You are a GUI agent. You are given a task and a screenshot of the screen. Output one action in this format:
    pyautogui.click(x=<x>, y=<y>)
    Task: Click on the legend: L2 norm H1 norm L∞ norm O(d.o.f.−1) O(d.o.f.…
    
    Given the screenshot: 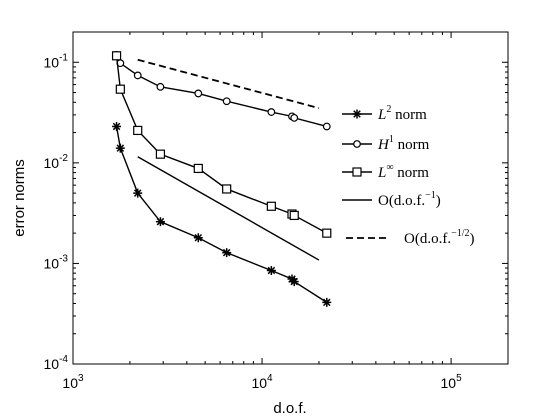 What is the action you would take?
    pyautogui.click(x=408, y=175)
    